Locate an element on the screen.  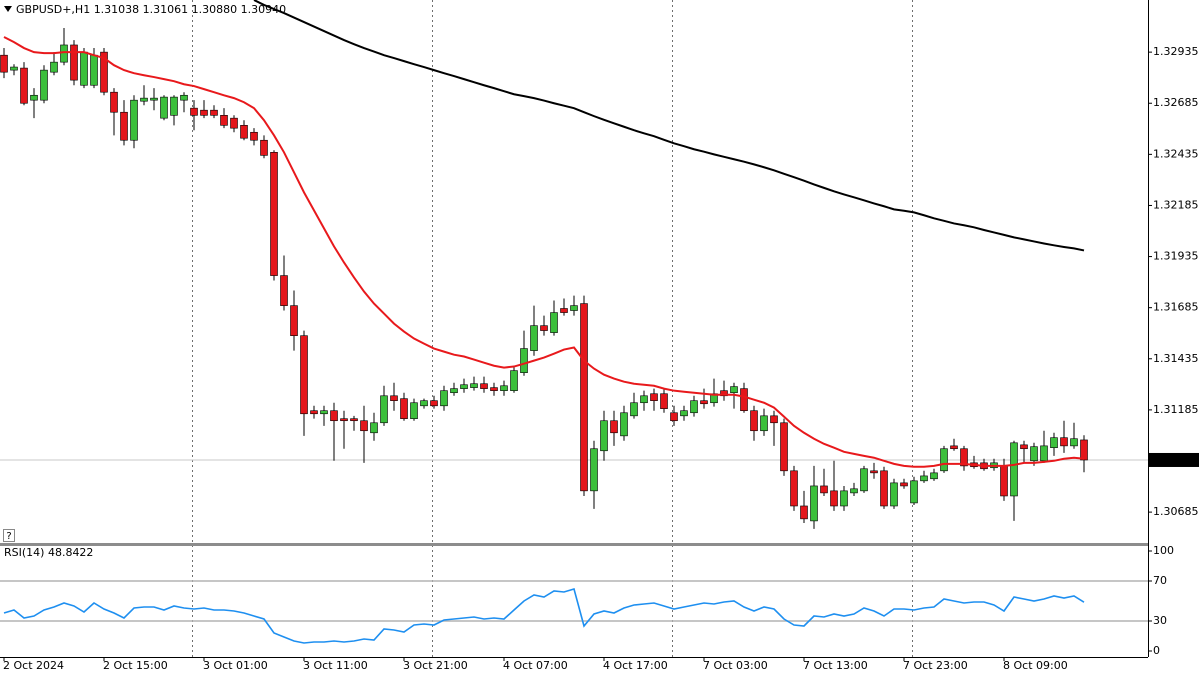
x-tick-label: 2 Oct 2024 is located at coordinates (33, 665).